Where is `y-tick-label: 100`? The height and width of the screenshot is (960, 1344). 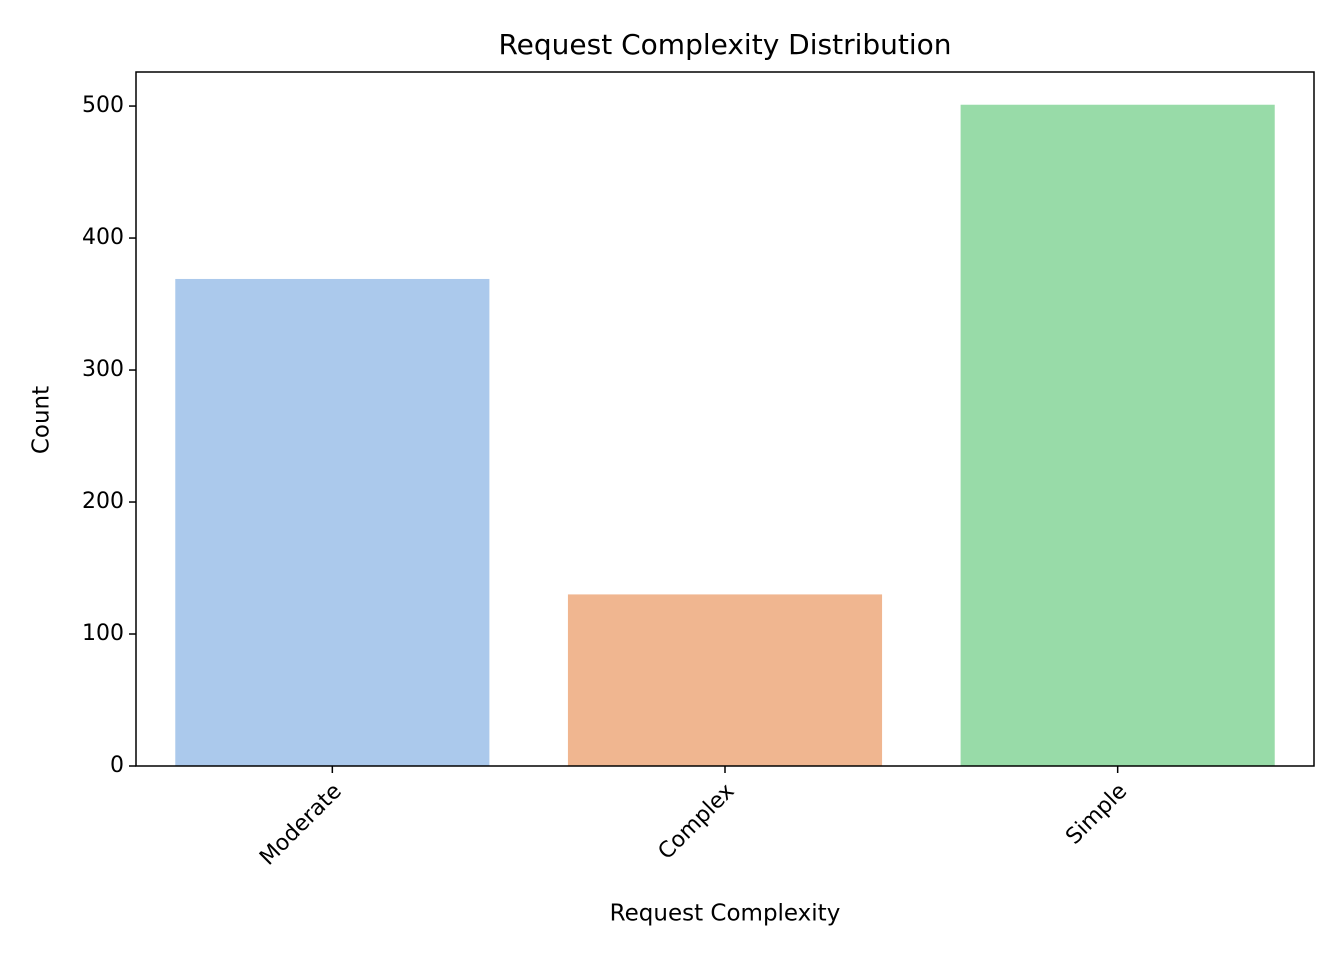 y-tick-label: 100 is located at coordinates (103, 633).